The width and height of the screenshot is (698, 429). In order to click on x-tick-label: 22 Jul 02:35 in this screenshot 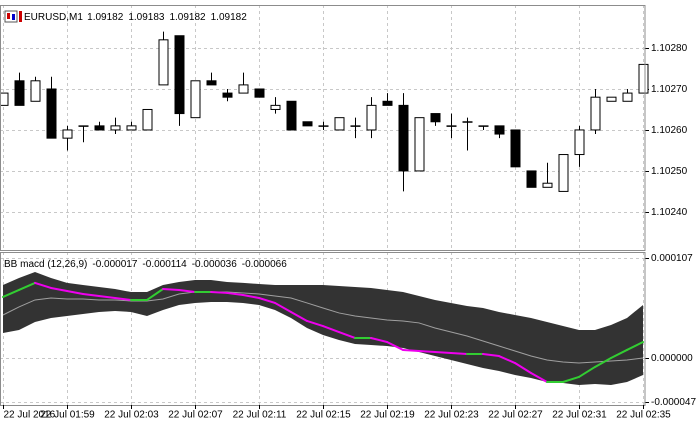, I will do `click(643, 415)`.